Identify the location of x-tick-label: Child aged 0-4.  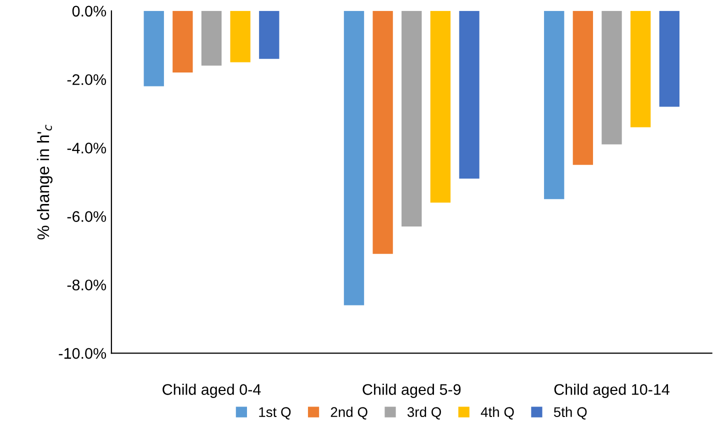
(211, 391).